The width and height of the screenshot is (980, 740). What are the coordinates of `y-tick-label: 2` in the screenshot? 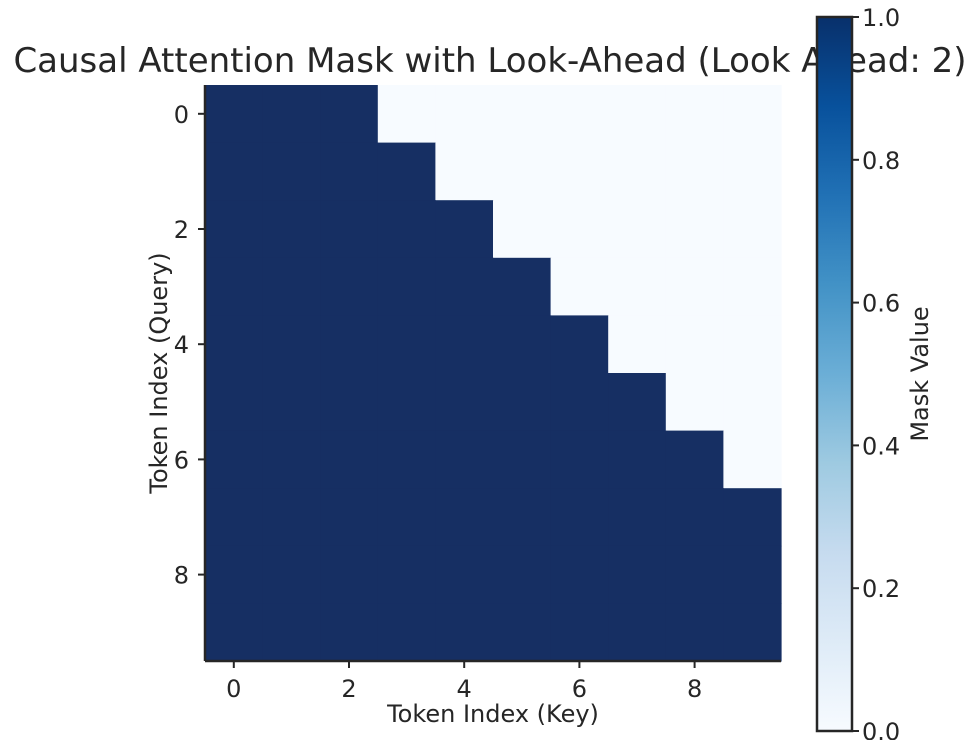 It's located at (181, 230).